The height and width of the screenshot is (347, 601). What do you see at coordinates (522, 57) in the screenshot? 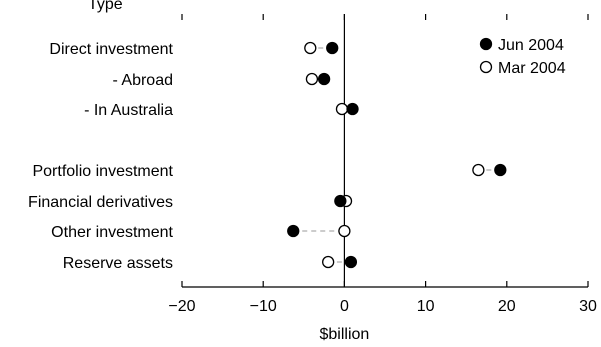
I see `legend: Jun 2004 Mar 2004` at bounding box center [522, 57].